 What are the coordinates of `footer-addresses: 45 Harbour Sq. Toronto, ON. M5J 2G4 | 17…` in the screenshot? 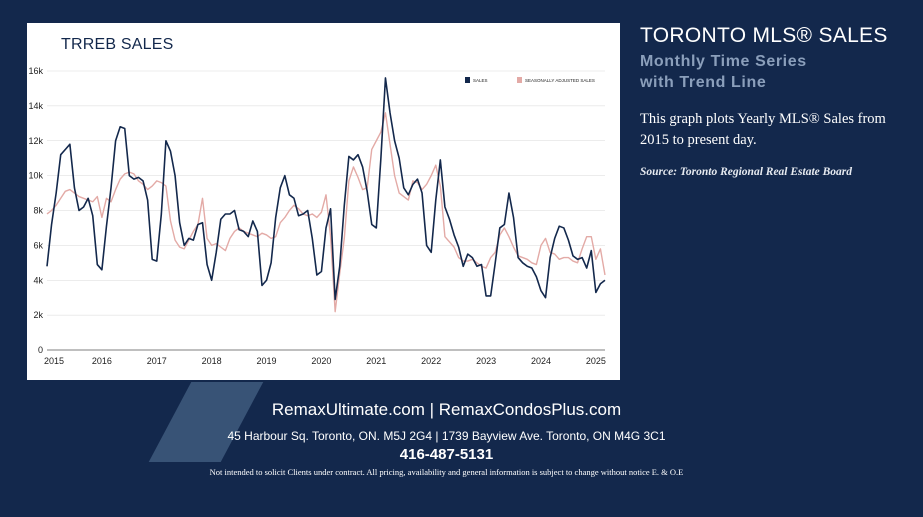 It's located at (446, 436).